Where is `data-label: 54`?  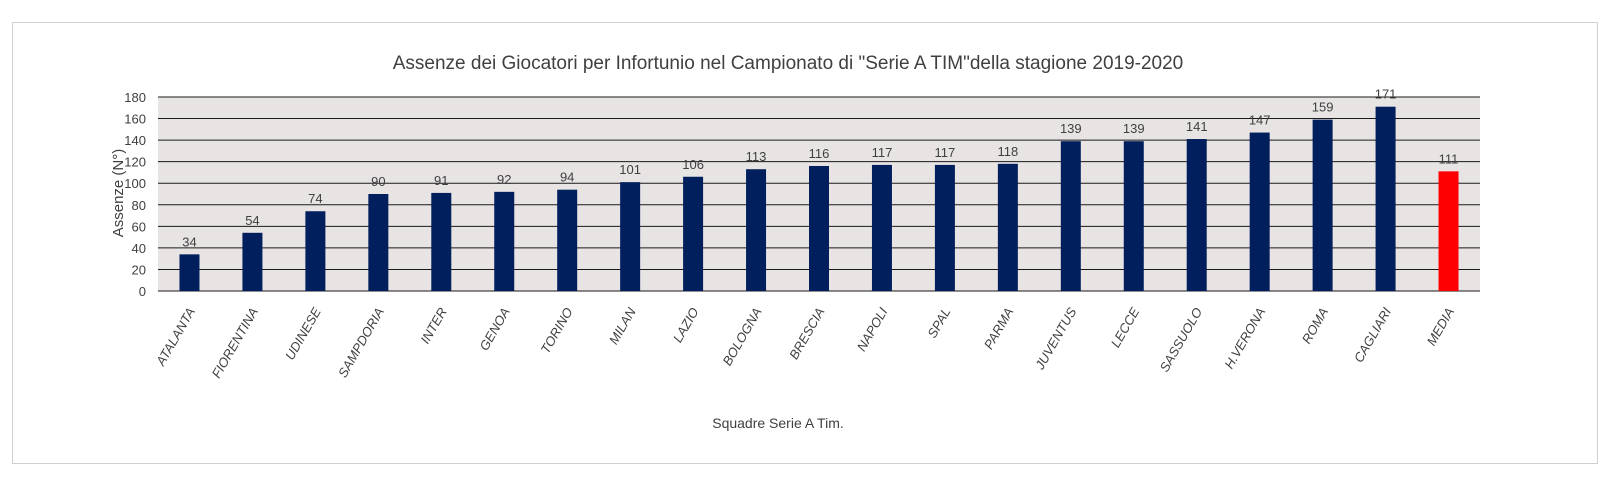
data-label: 54 is located at coordinates (252, 220).